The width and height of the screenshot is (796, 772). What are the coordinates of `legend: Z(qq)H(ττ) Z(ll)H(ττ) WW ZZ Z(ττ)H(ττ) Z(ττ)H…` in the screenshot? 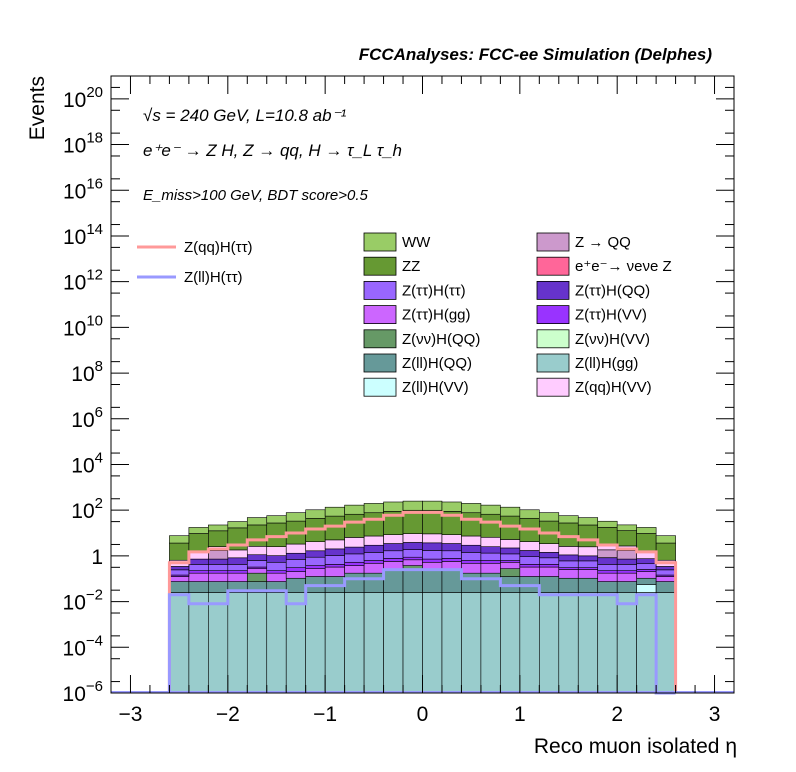 It's located at (404, 314).